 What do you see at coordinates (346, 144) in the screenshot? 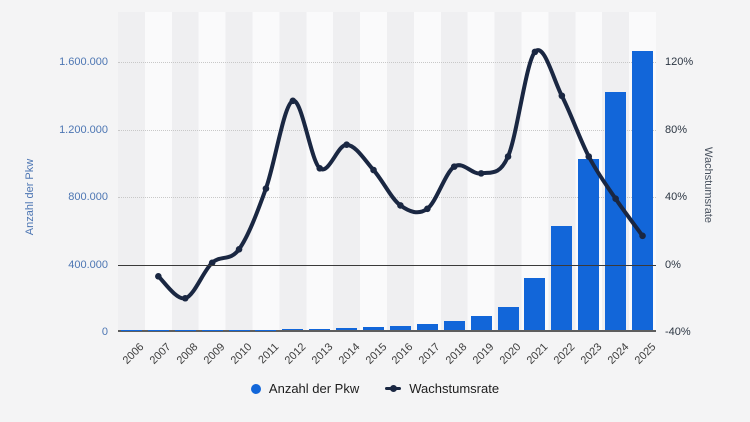
I see `line-point-2014: 2014: 71%` at bounding box center [346, 144].